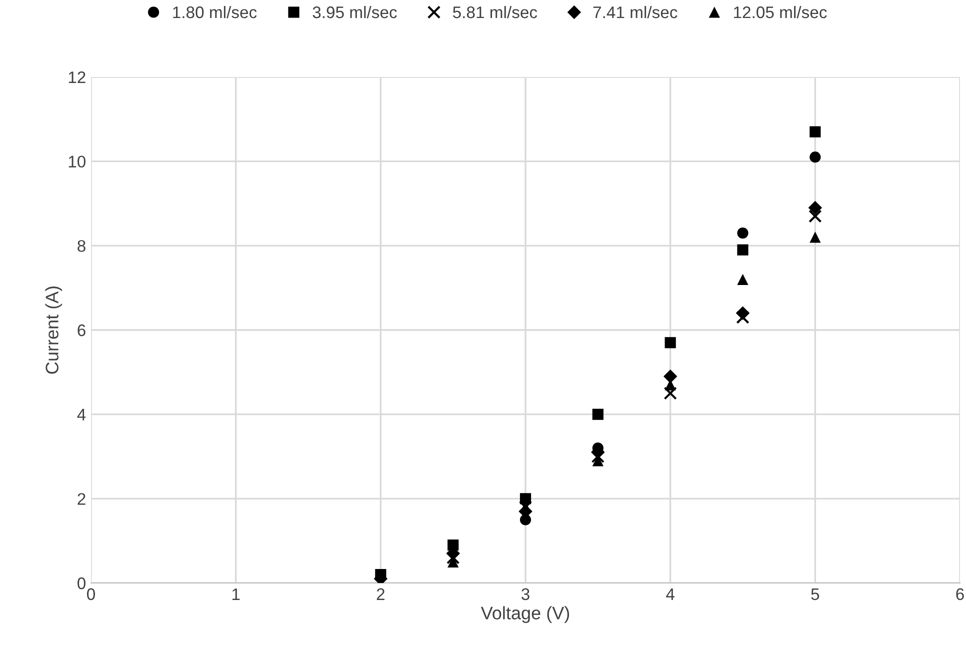 The image size is (966, 651). What do you see at coordinates (77, 77) in the screenshot?
I see `y-tick-label: 12` at bounding box center [77, 77].